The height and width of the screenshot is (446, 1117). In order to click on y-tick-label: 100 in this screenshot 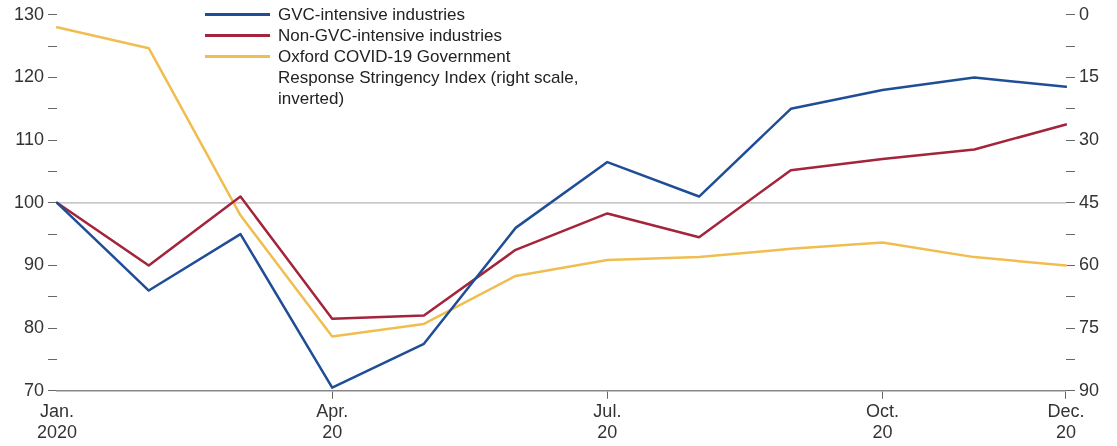, I will do `click(29, 201)`.